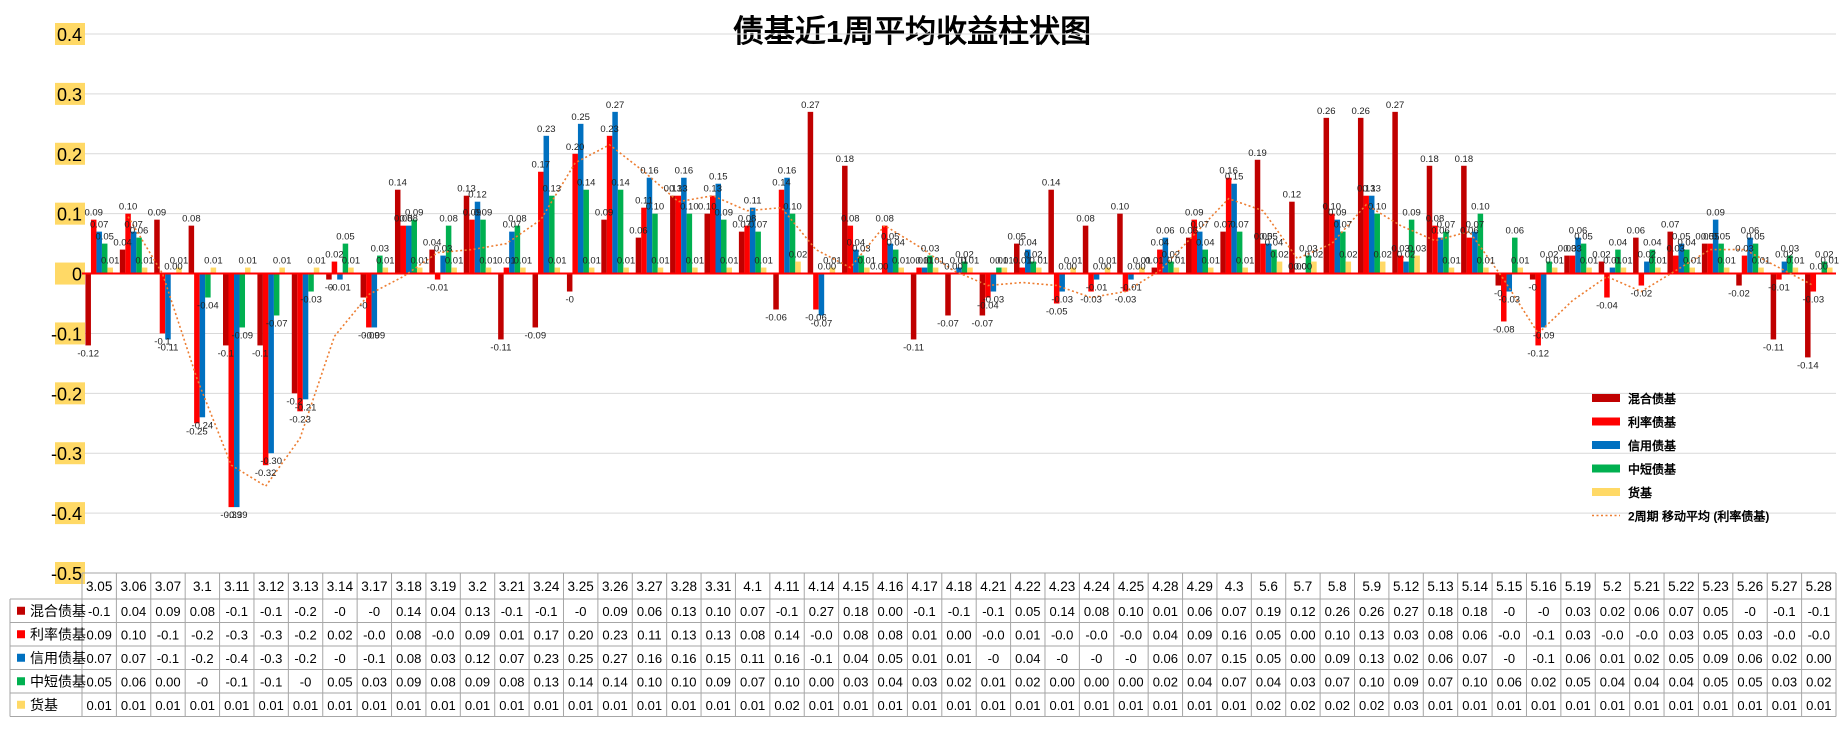 The height and width of the screenshot is (740, 1839). Describe the element at coordinates (1091, 300) in the screenshot. I see `data-label: -0.03` at that location.